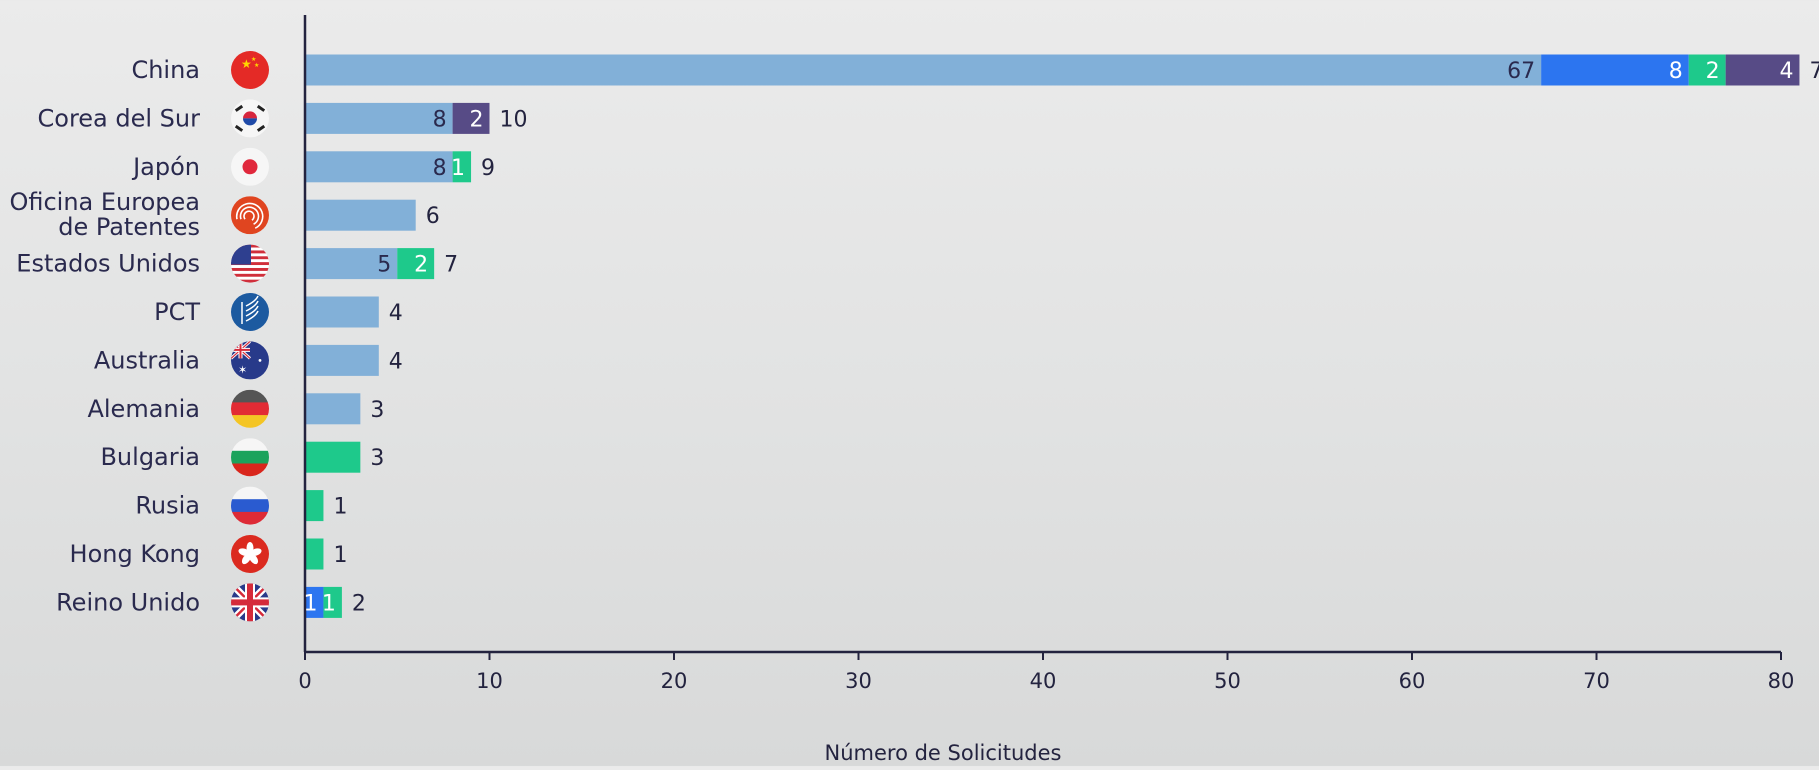 The height and width of the screenshot is (770, 1819). What do you see at coordinates (1786, 71) in the screenshot?
I see `segment-value-label: 4` at bounding box center [1786, 71].